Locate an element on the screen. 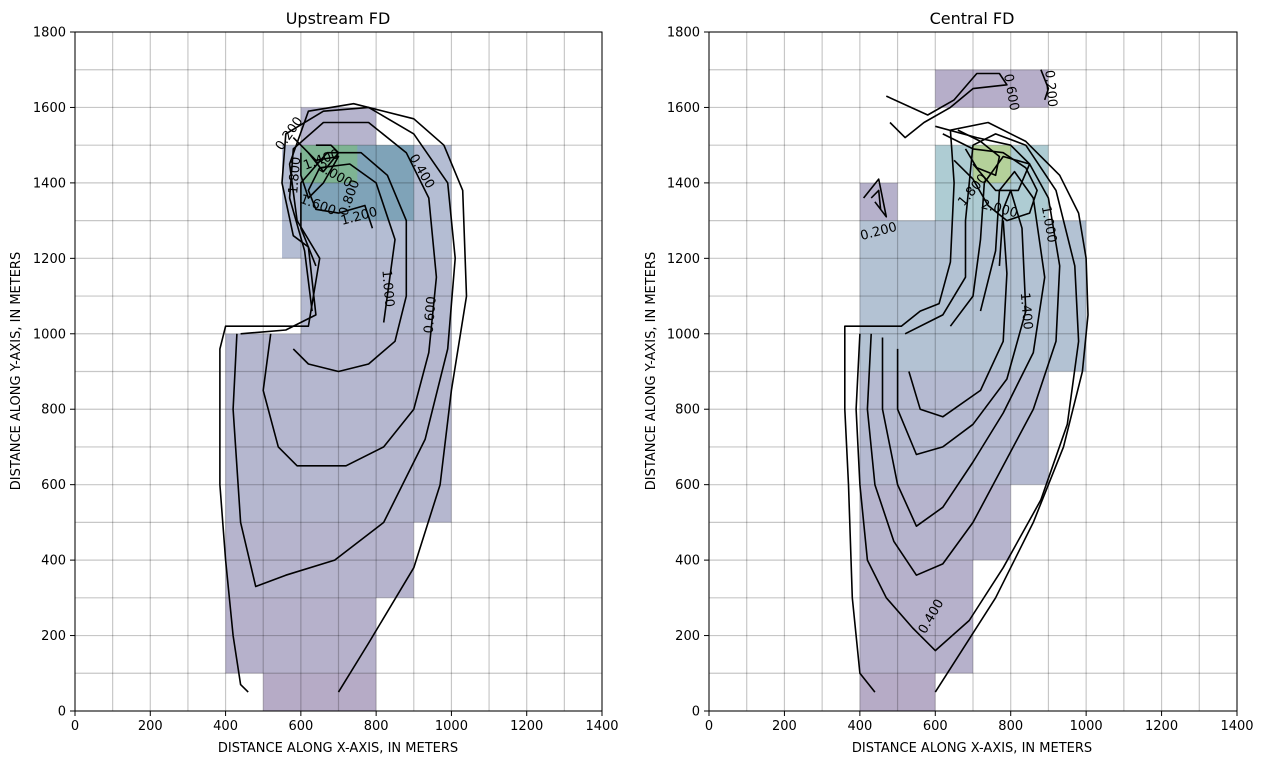  chart-title: Central FD is located at coordinates (972, 18).